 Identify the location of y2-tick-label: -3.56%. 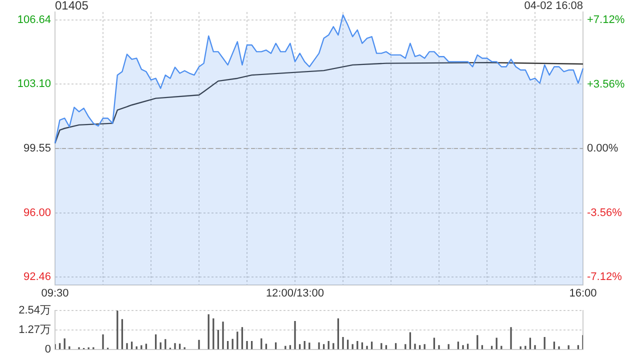
(604, 212).